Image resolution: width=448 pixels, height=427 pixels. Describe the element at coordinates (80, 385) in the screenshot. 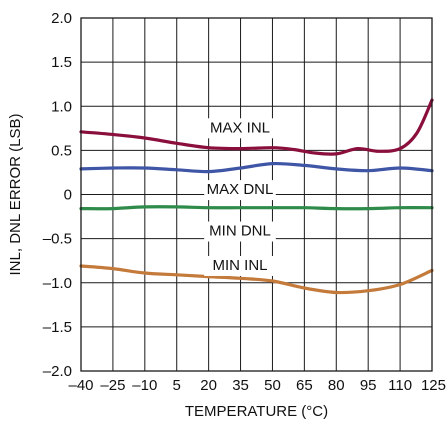

I see `x-tick-label: –40` at that location.